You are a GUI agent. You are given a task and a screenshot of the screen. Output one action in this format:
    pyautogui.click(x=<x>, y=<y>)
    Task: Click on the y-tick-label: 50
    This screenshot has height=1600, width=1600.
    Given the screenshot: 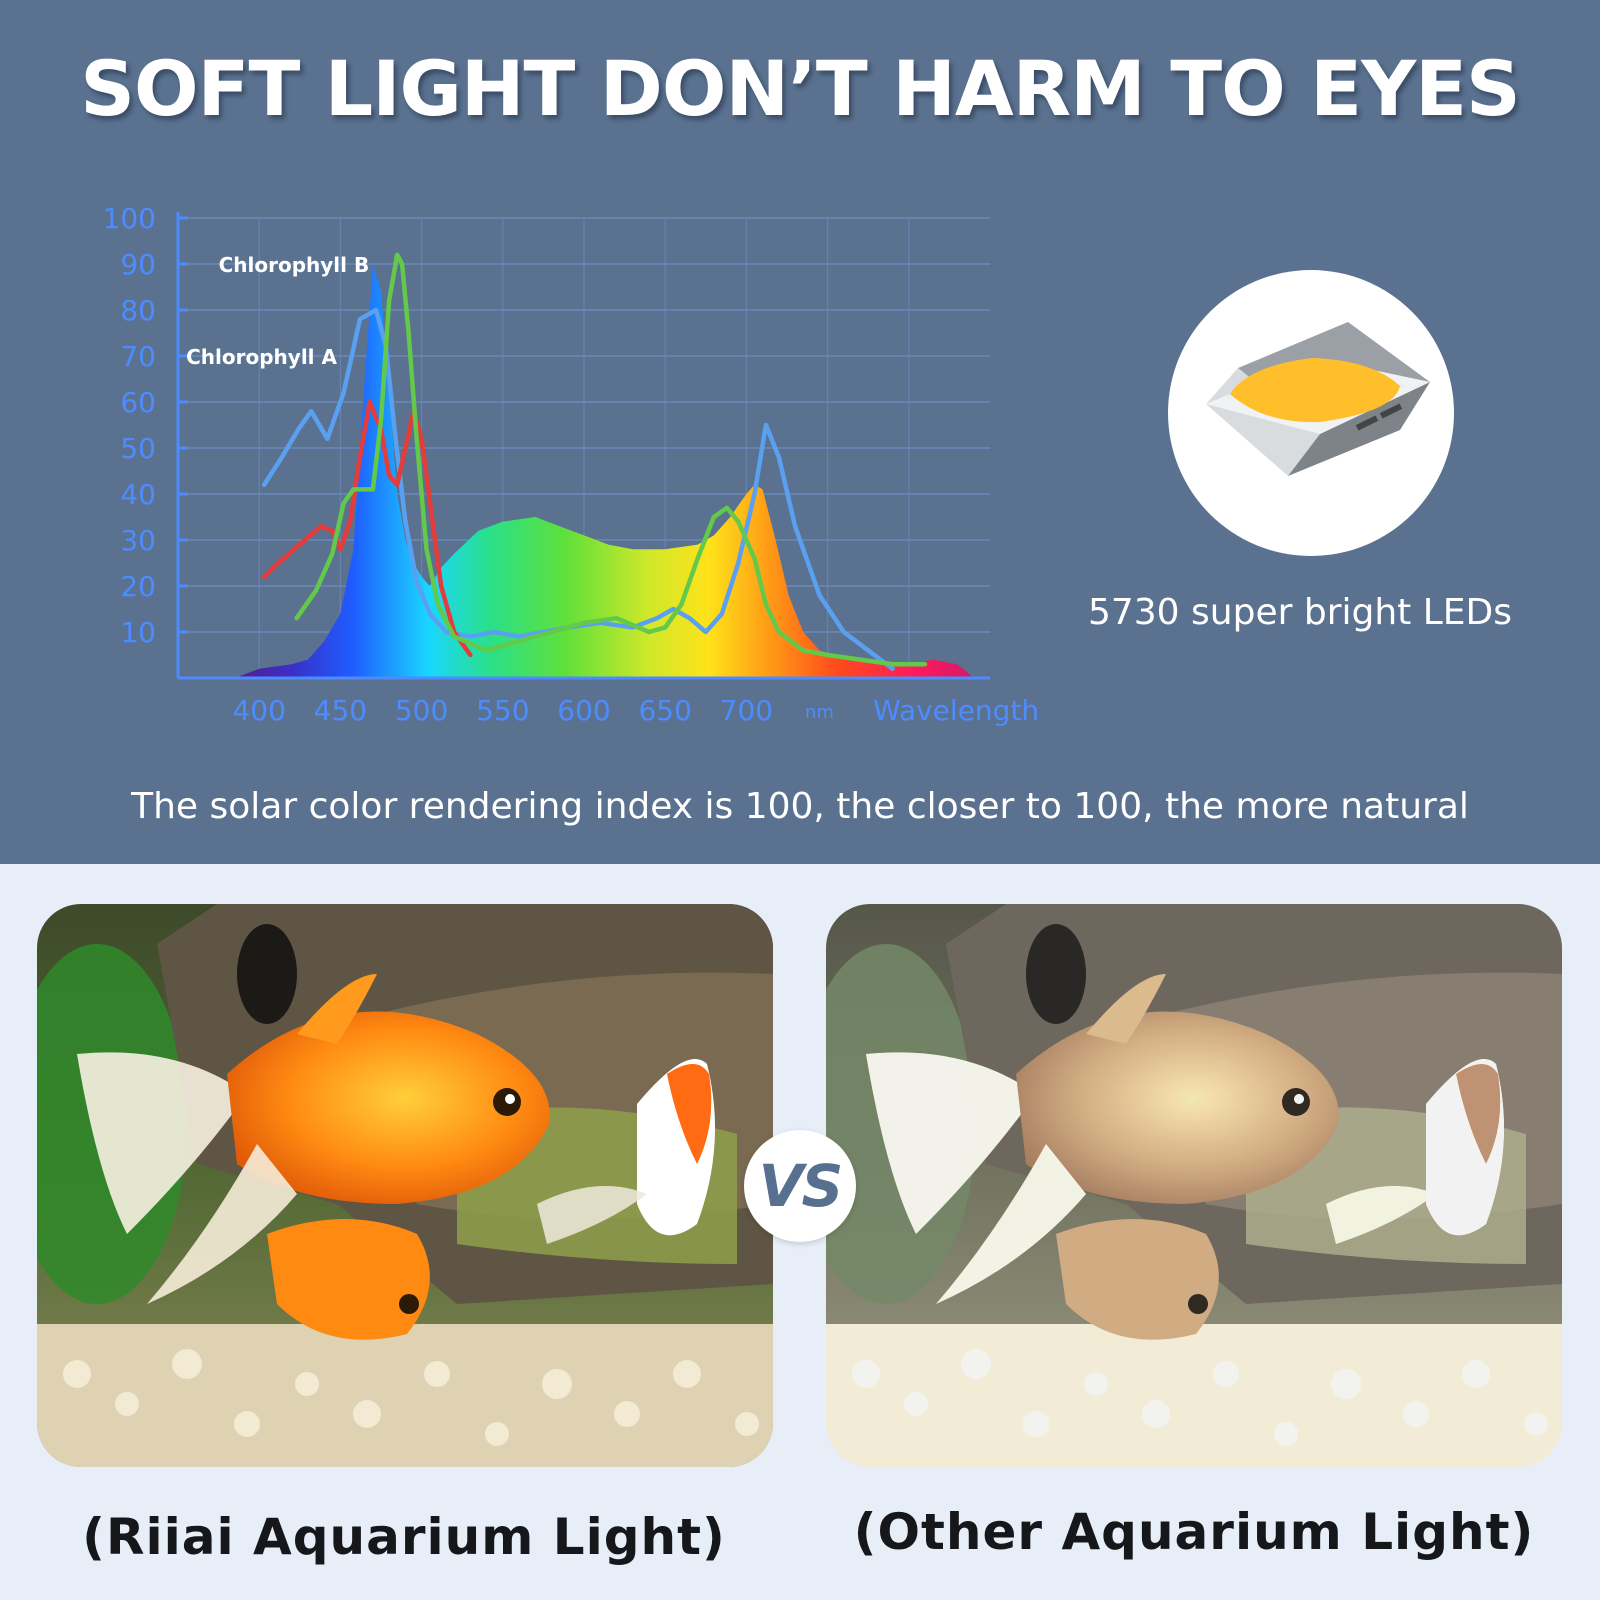 What is the action you would take?
    pyautogui.click(x=138, y=448)
    